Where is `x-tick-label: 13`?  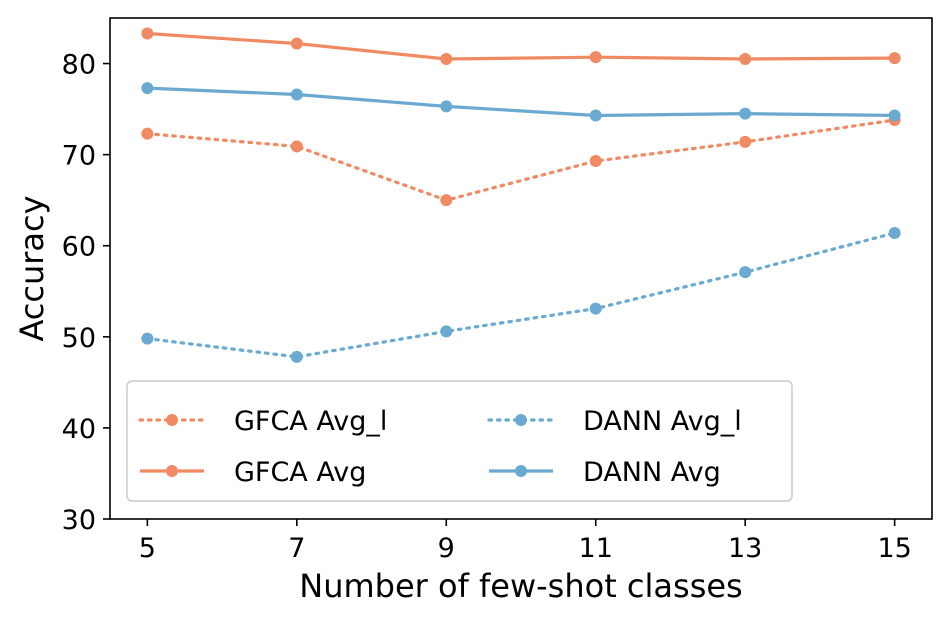
x-tick-label: 13 is located at coordinates (745, 548).